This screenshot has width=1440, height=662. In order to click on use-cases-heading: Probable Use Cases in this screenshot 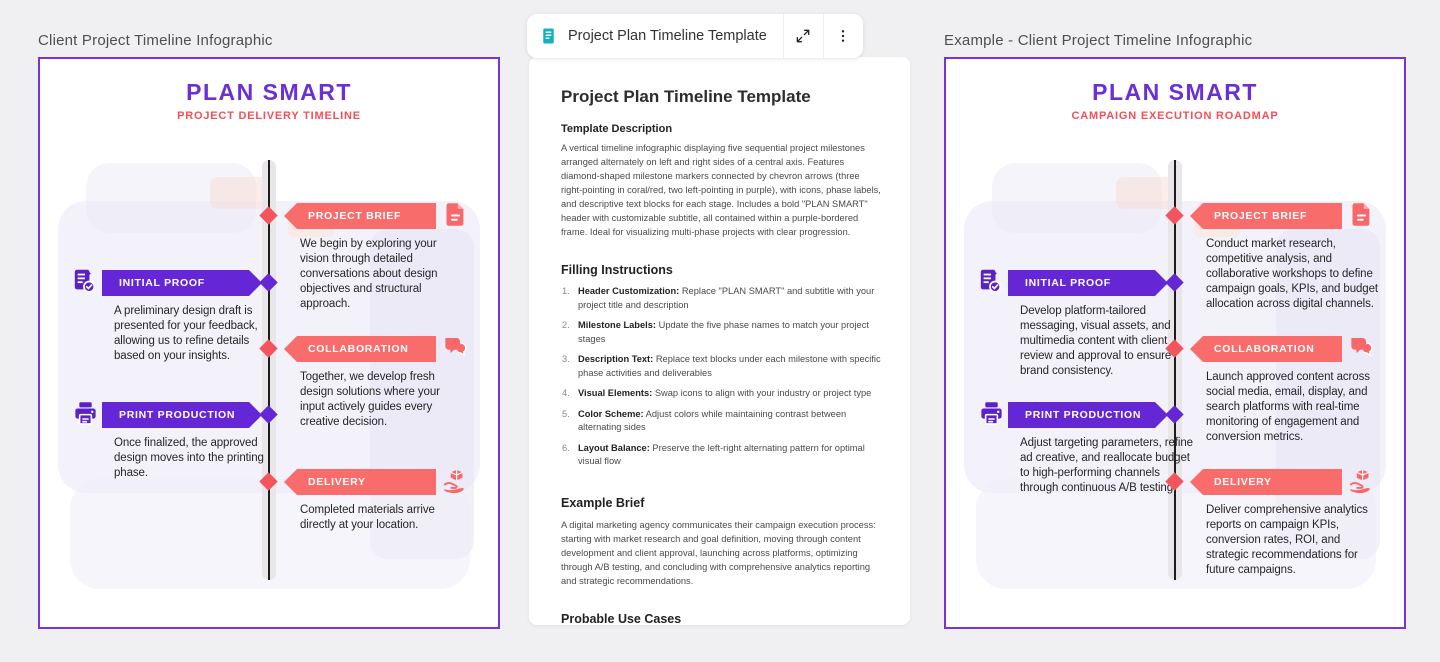, I will do `click(621, 618)`.